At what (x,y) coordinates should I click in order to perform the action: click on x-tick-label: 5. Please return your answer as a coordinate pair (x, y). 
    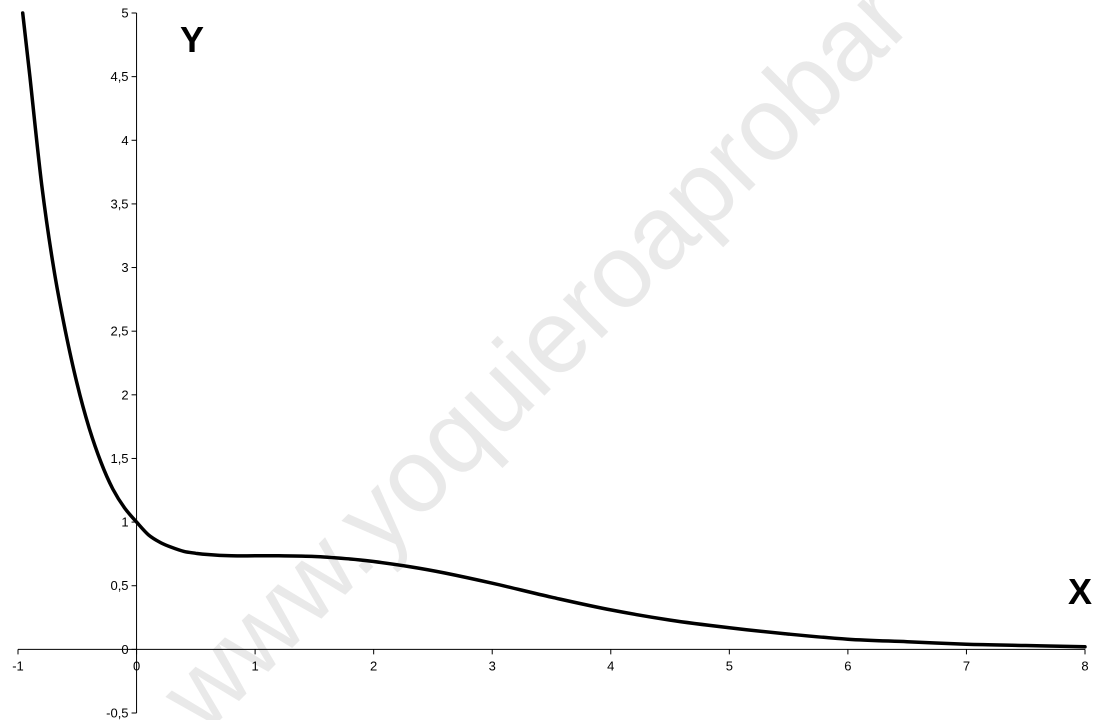
    Looking at the image, I should click on (729, 665).